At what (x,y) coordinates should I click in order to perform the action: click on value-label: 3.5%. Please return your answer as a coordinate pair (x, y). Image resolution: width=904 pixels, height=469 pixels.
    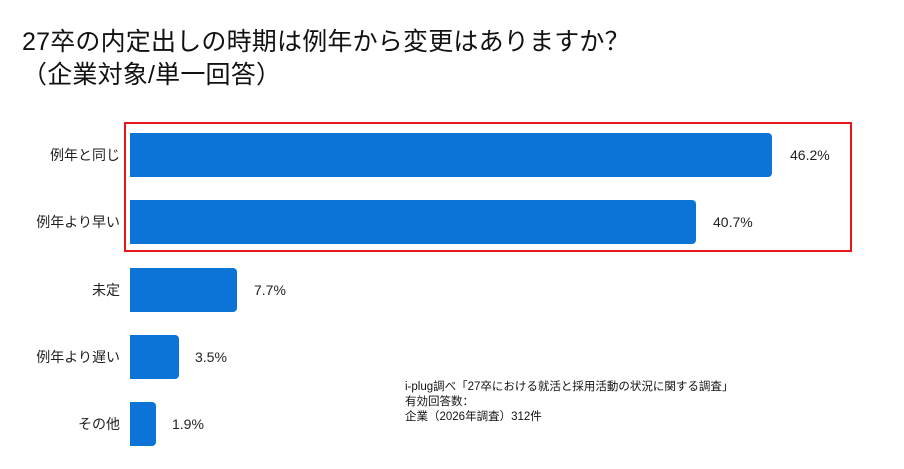
    Looking at the image, I should click on (211, 357).